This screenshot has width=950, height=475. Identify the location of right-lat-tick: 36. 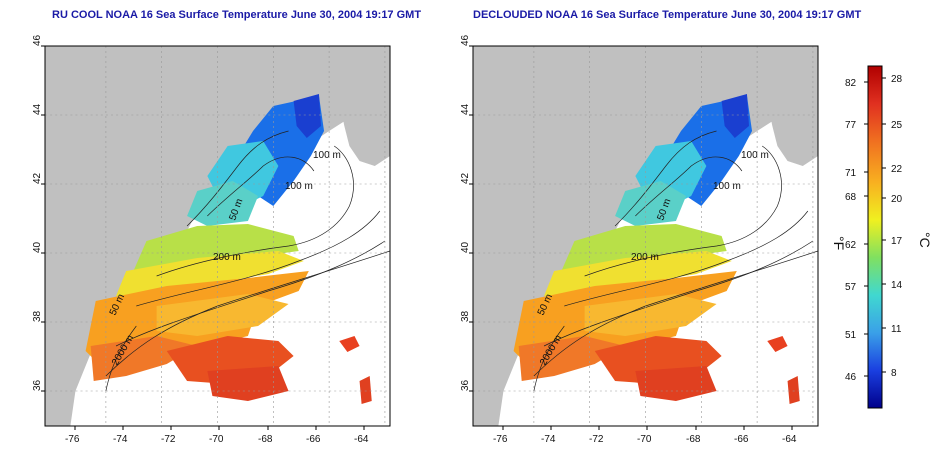
(465, 385).